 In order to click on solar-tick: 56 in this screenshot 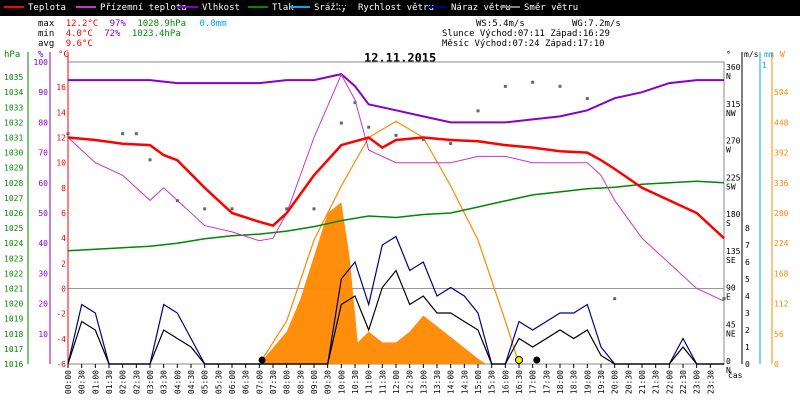, I will do `click(779, 334)`.